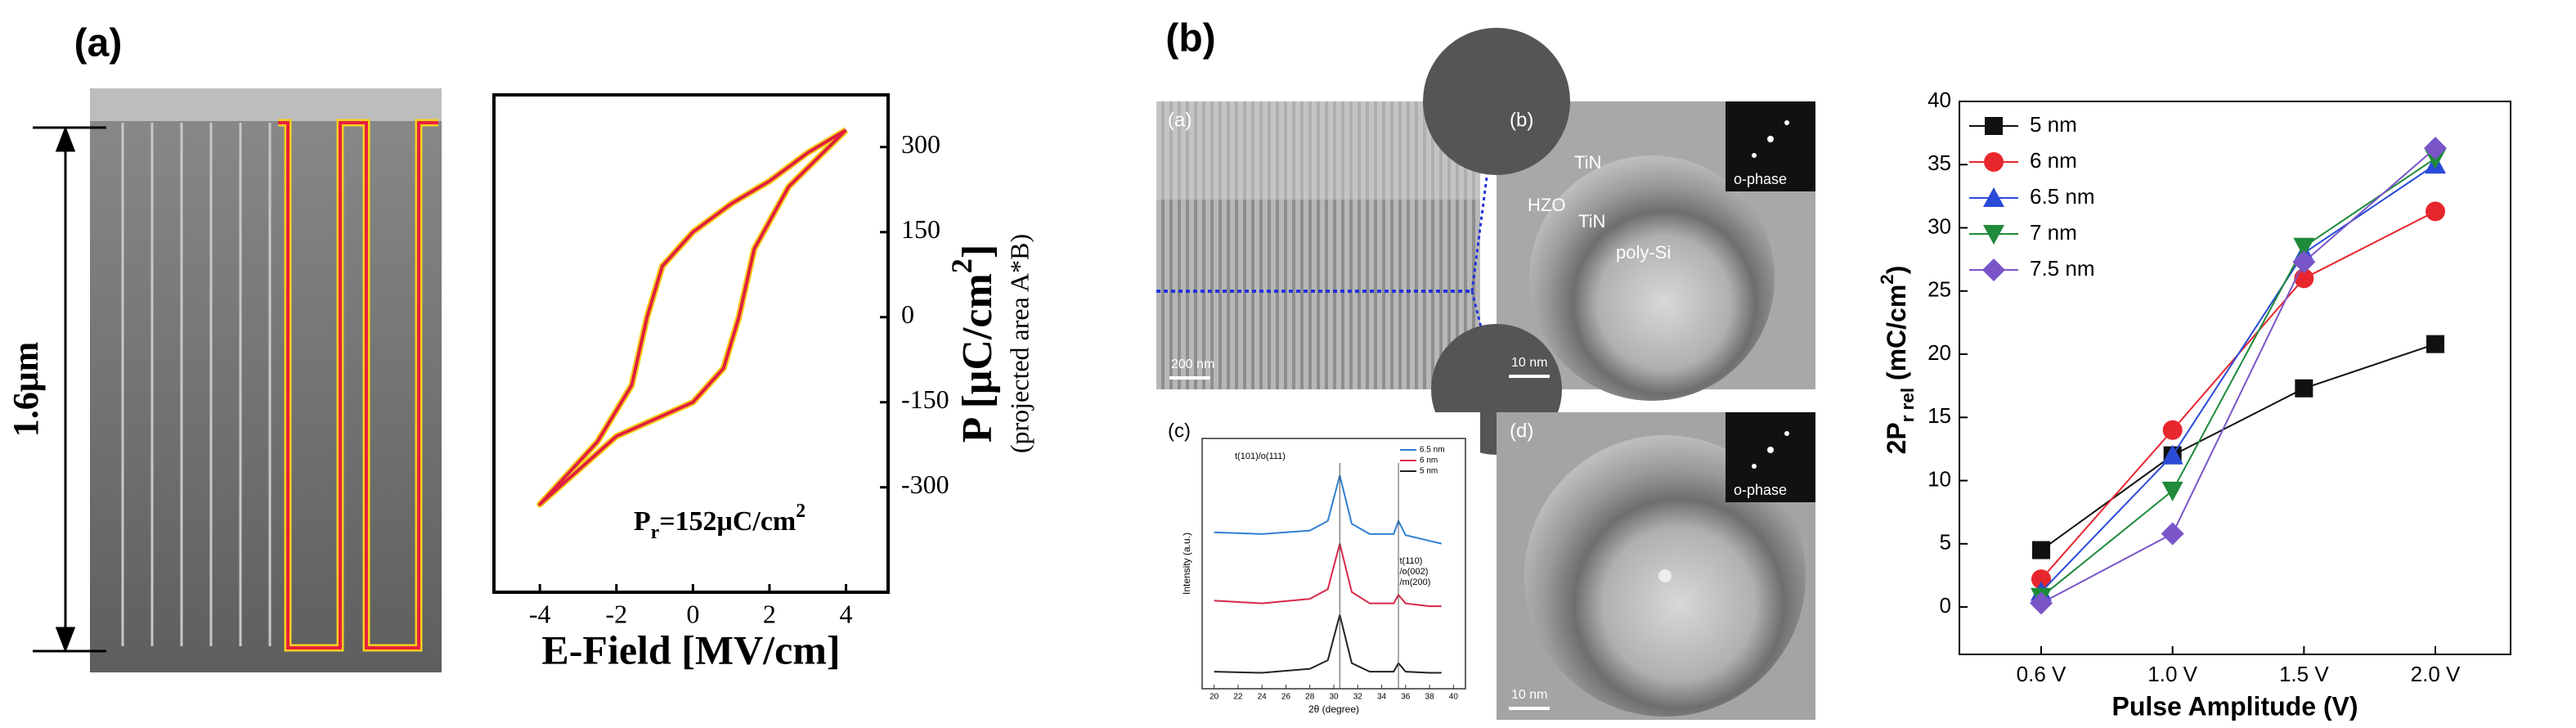 This screenshot has height=728, width=2576. Describe the element at coordinates (1318, 566) in the screenshot. I see `panel-bg` at that location.